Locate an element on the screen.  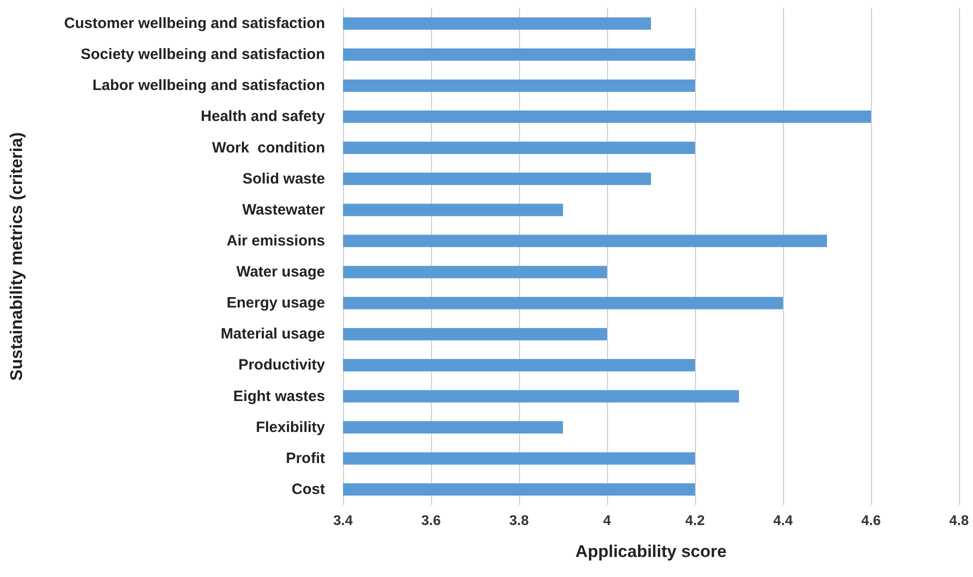
x-tick-label: 3.8 is located at coordinates (519, 520).